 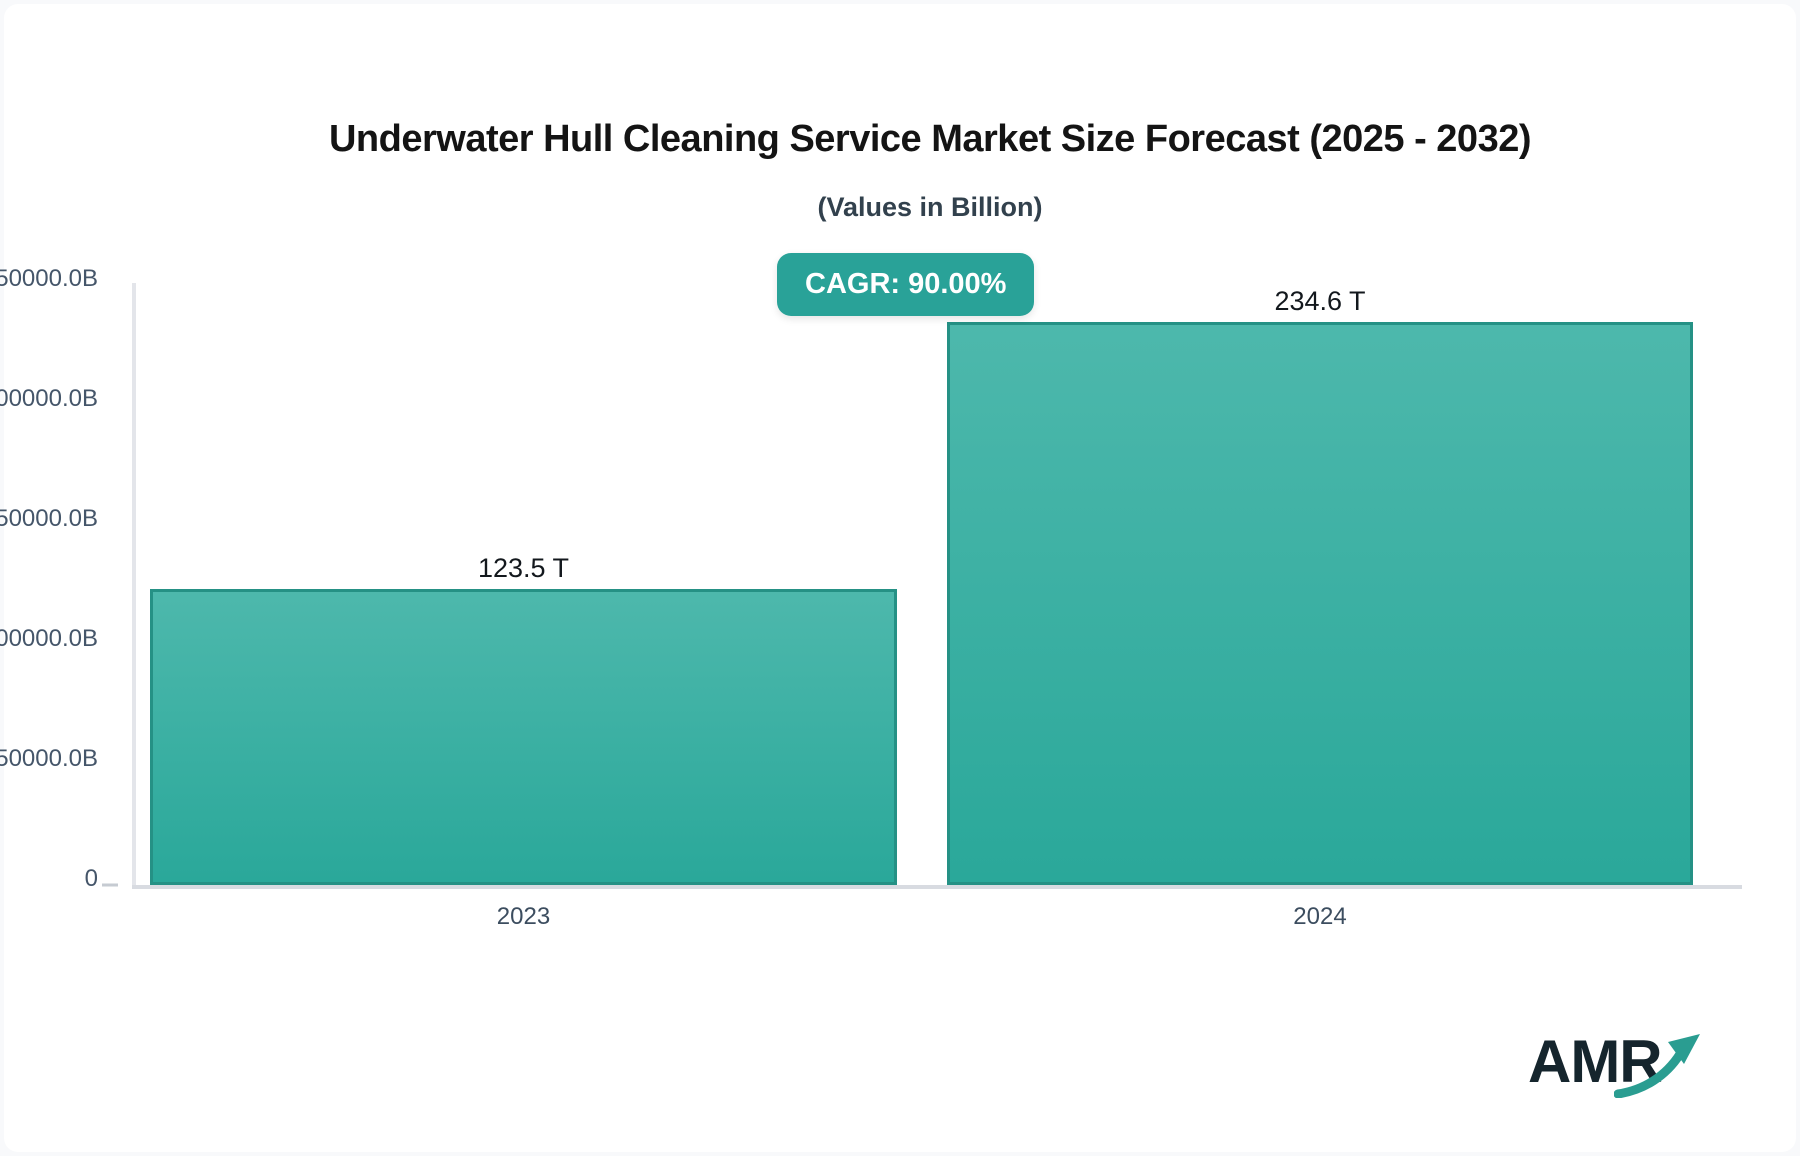 I want to click on y-tick-label: 150000.0B, so click(x=49, y=518).